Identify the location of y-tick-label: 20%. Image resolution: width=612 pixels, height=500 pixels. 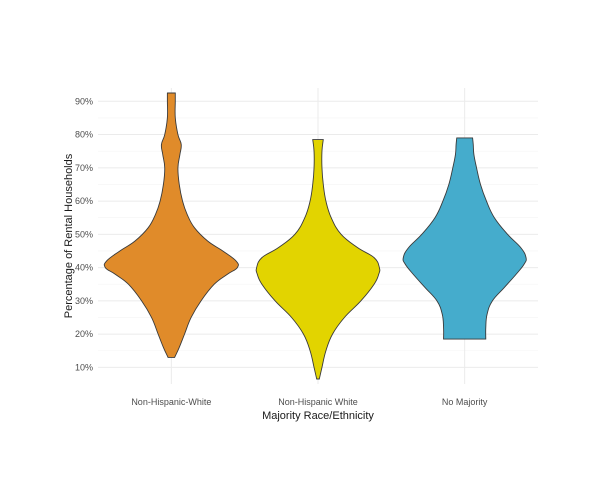
(84, 334).